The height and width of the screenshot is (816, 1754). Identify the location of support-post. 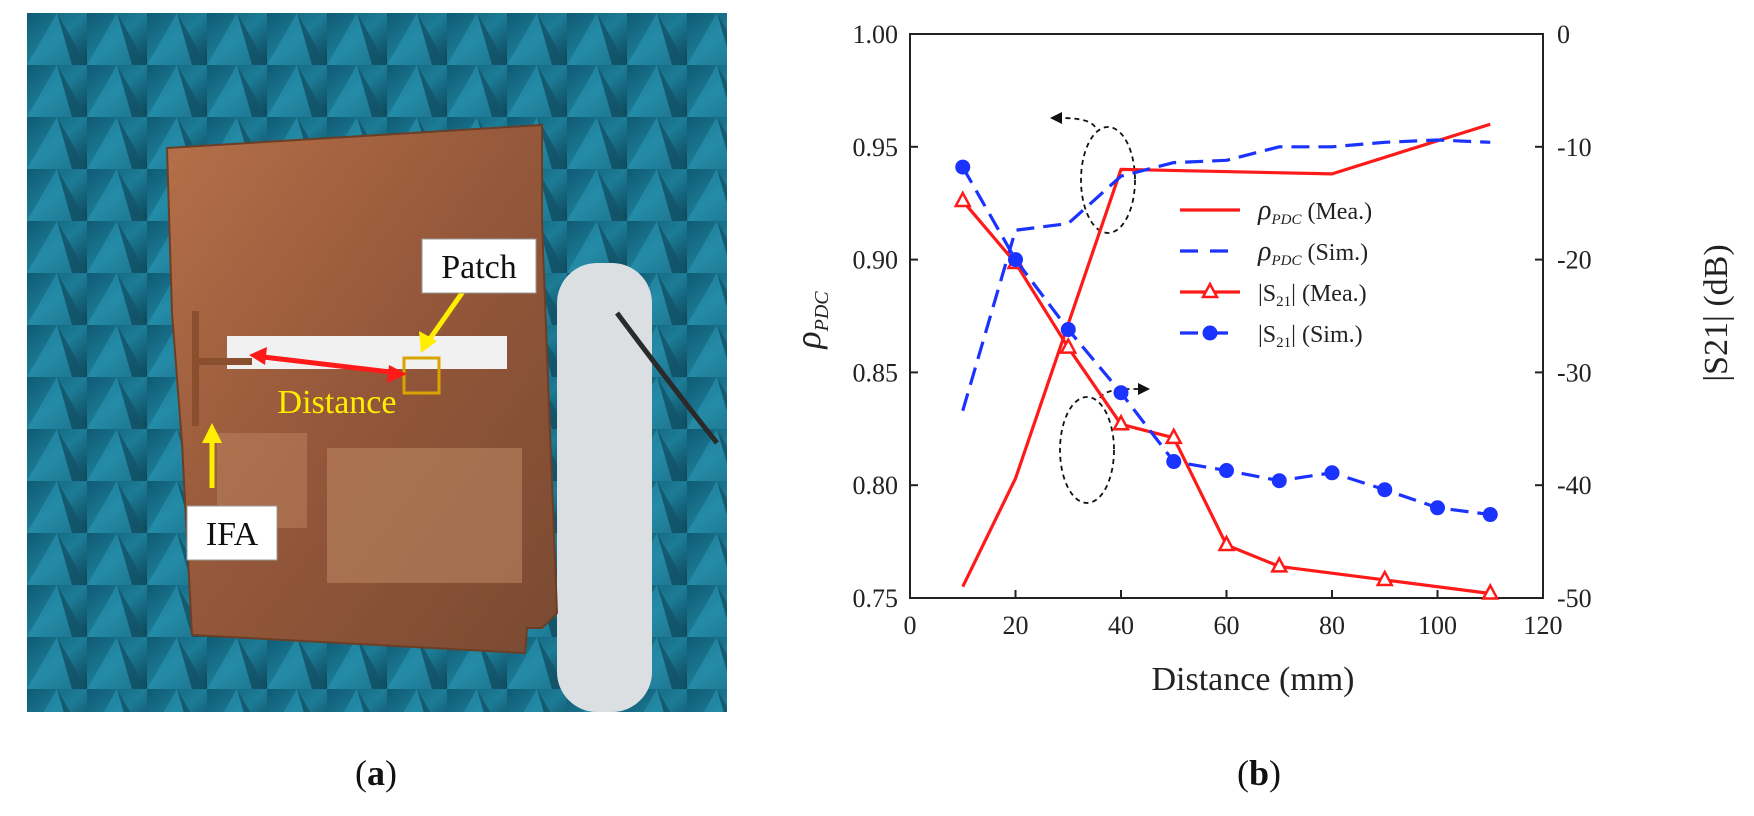
(604, 487).